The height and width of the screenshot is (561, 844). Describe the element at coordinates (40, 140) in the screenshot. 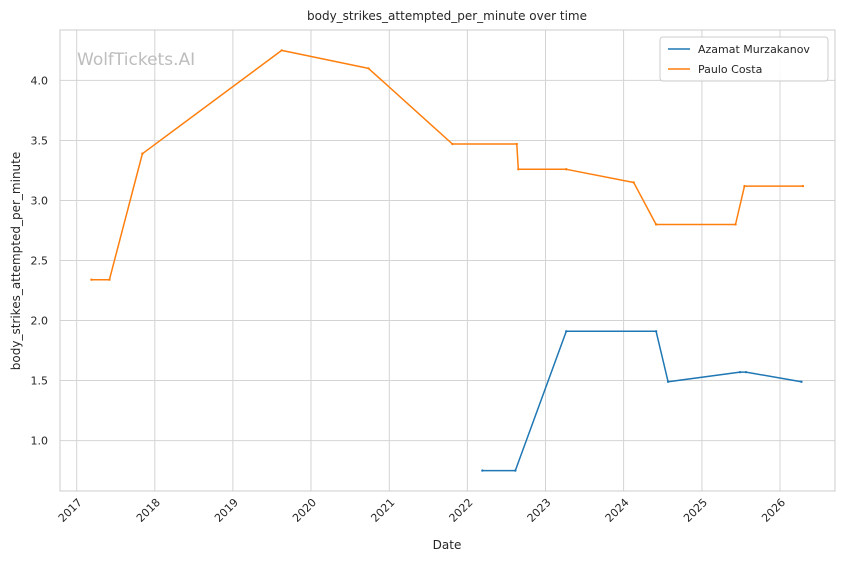

I see `y-tick-label: 3.5` at that location.